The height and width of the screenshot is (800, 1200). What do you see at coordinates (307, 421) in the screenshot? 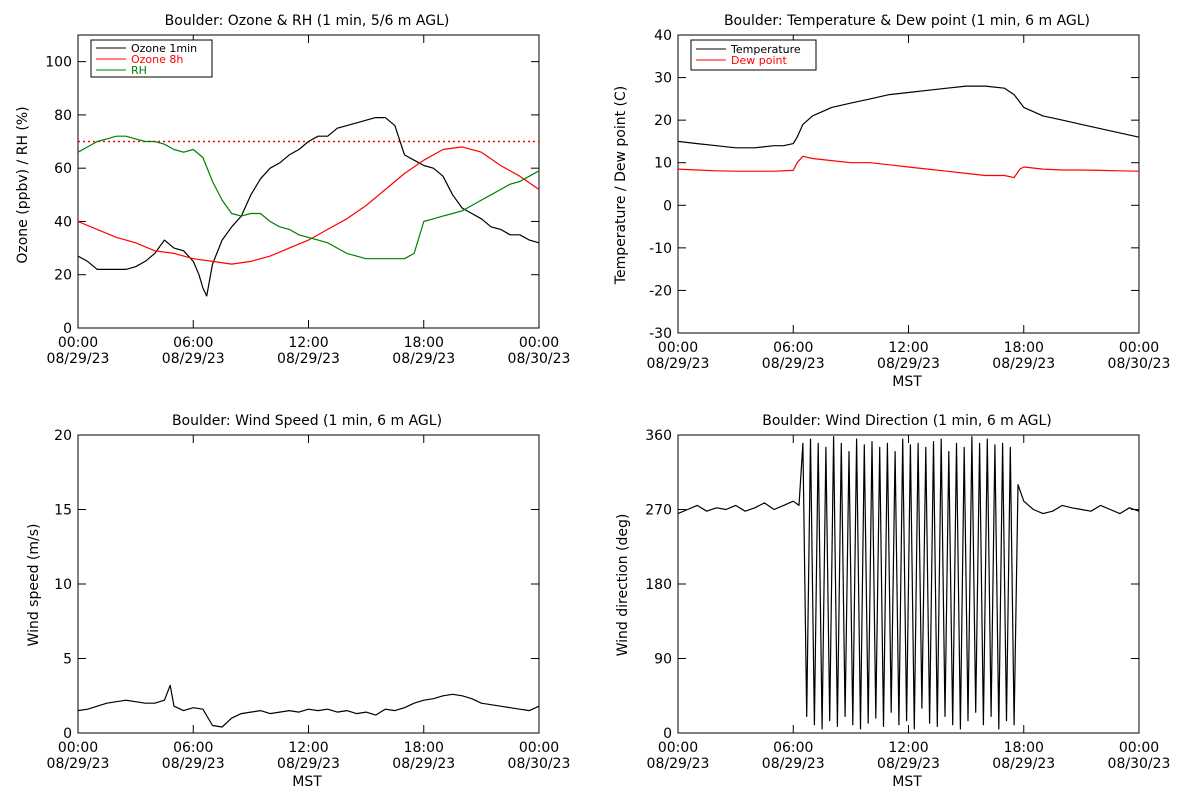
I see `chart-title: Boulder: Wind Speed (1 min, 6 m AGL)` at bounding box center [307, 421].